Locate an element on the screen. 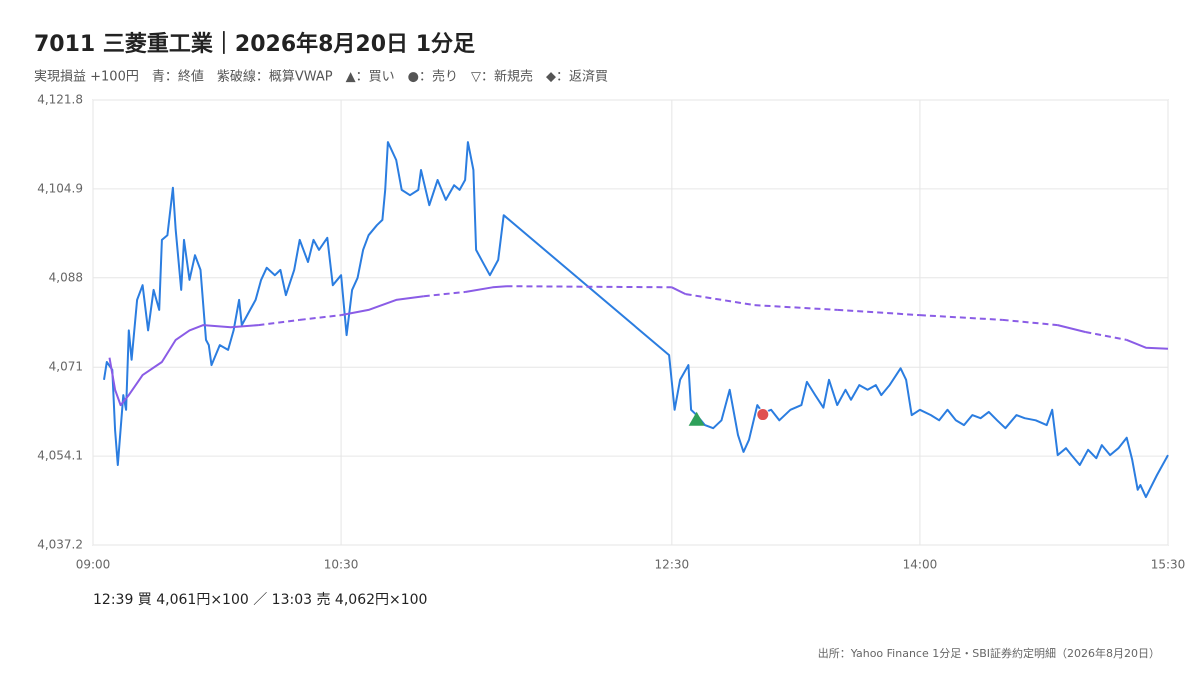 The width and height of the screenshot is (1200, 680). x-tick-label: 10:30 is located at coordinates (341, 565).